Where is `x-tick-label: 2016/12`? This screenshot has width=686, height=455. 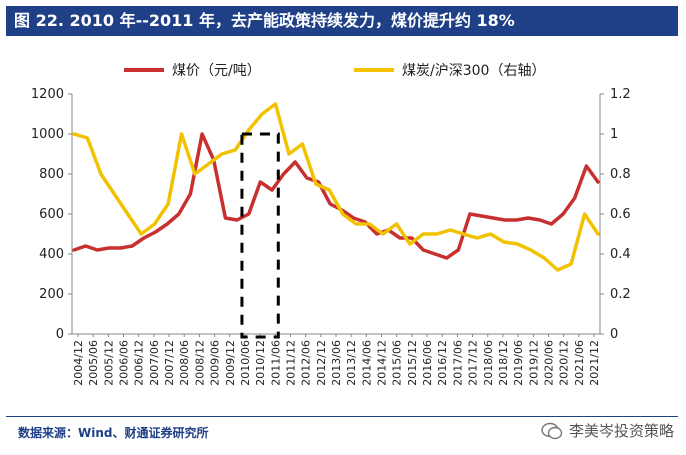 x-tick-label: 2016/12 is located at coordinates (442, 363).